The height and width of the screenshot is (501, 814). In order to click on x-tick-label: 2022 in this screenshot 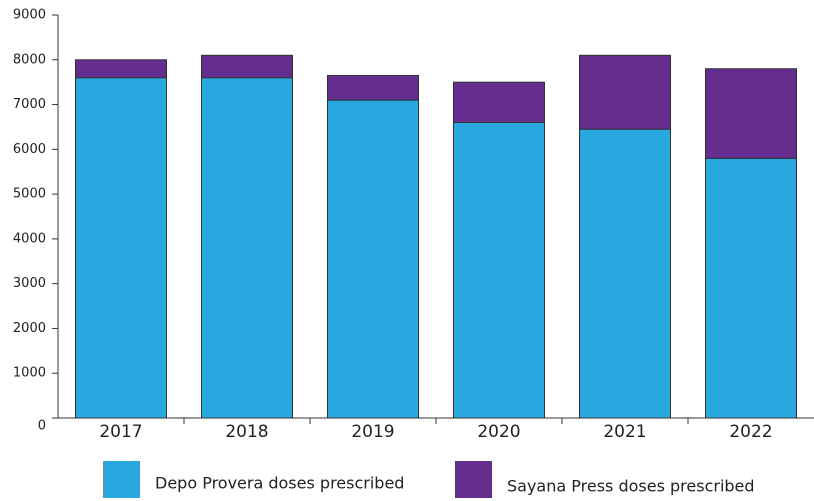, I will do `click(750, 432)`.